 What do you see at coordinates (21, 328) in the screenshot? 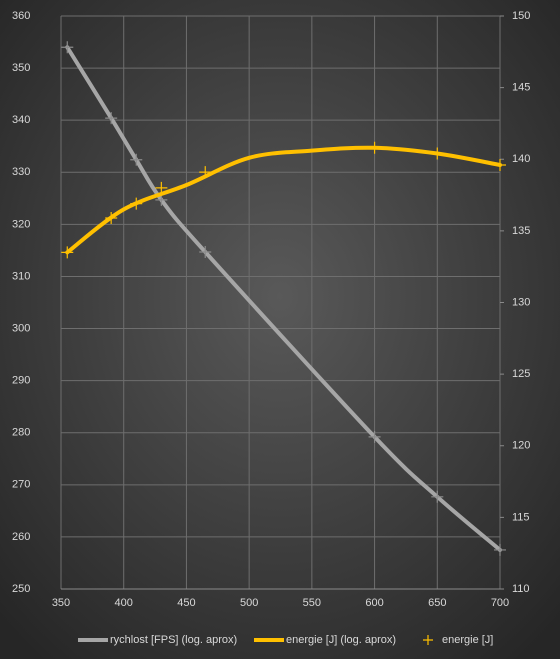
I see `y-tick-label: 300` at bounding box center [21, 328].